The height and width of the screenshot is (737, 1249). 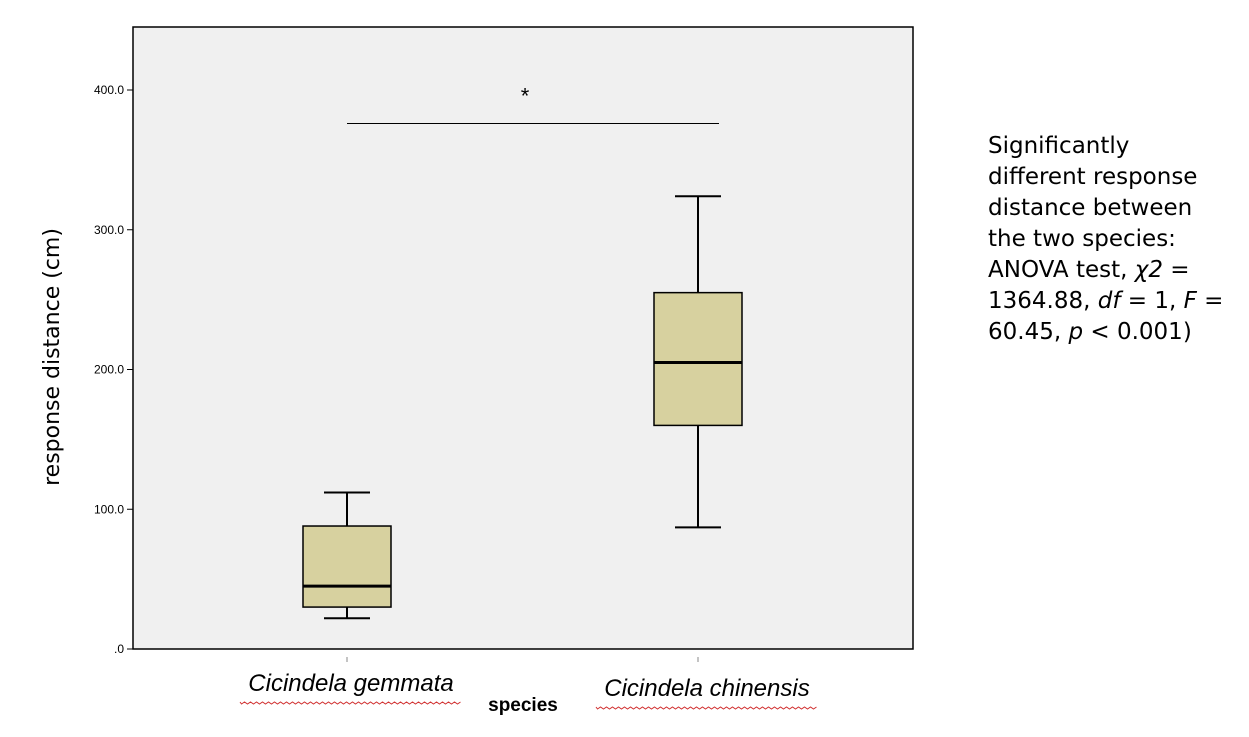 I want to click on y-tick-label: 100.0, so click(x=109, y=509).